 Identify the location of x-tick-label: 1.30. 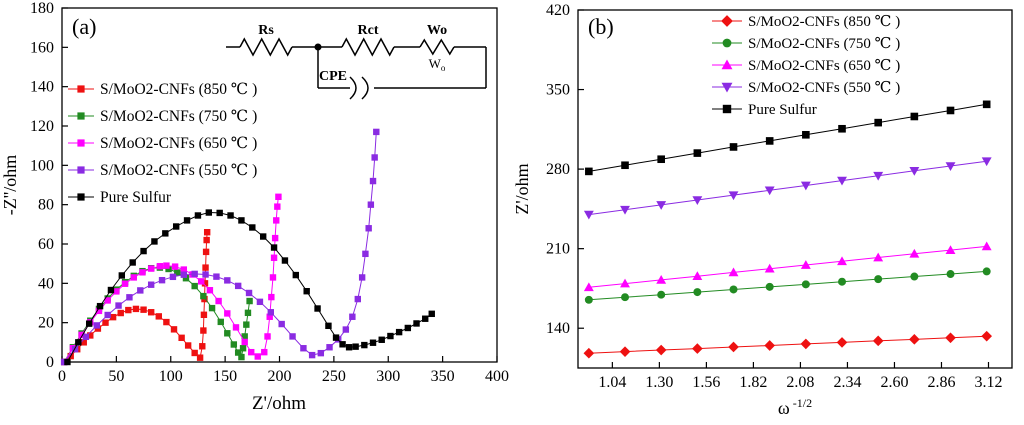
(659, 382).